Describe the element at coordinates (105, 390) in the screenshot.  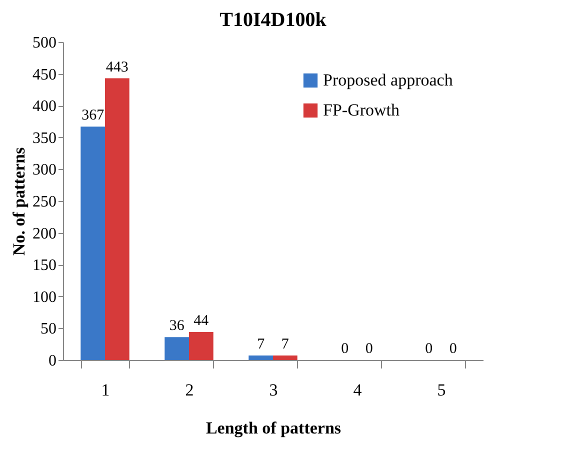
I see `x-tick-label: 1` at that location.